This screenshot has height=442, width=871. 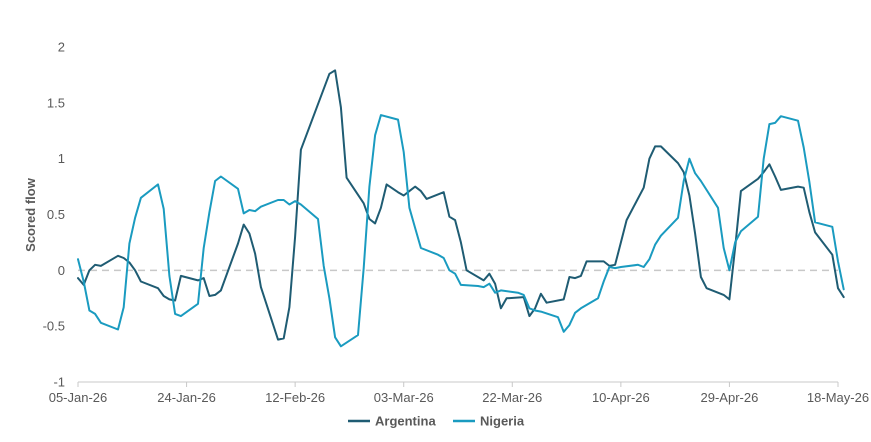 I want to click on legend: Argentina Nigeria, so click(x=436, y=421).